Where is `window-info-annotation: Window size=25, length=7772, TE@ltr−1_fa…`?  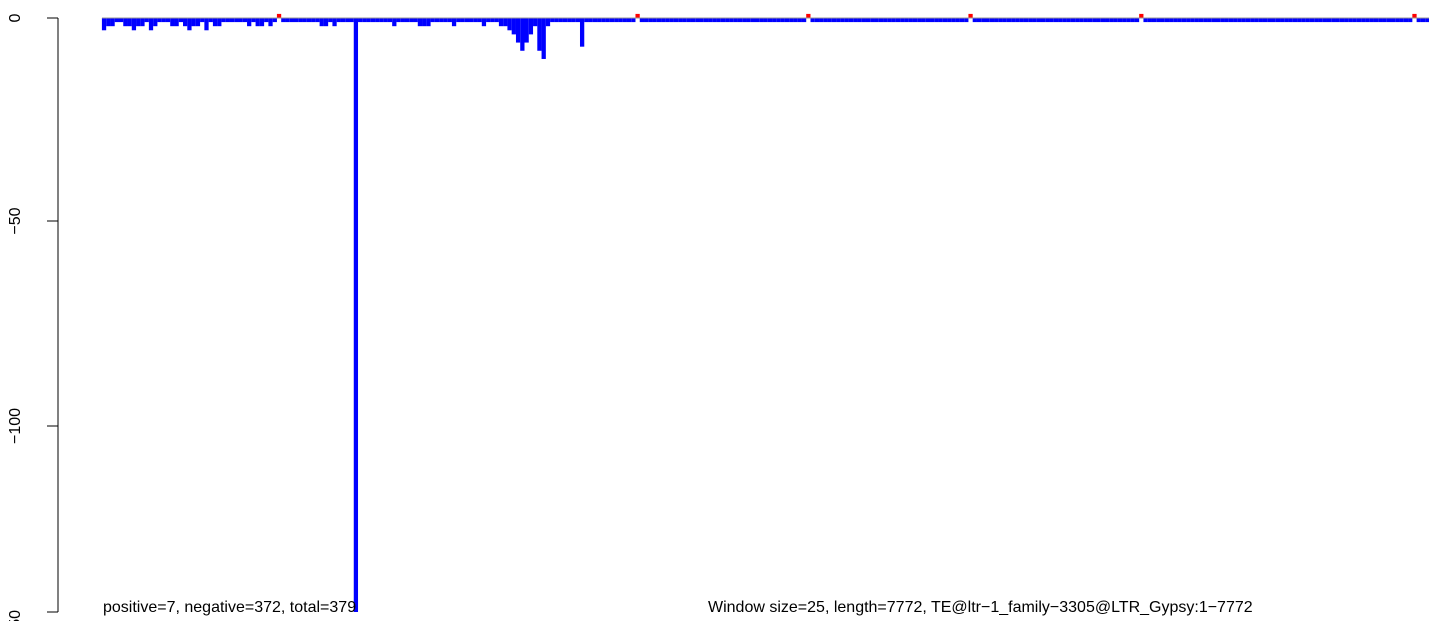 window-info-annotation: Window size=25, length=7772, TE@ltr−1_fa… is located at coordinates (980, 607).